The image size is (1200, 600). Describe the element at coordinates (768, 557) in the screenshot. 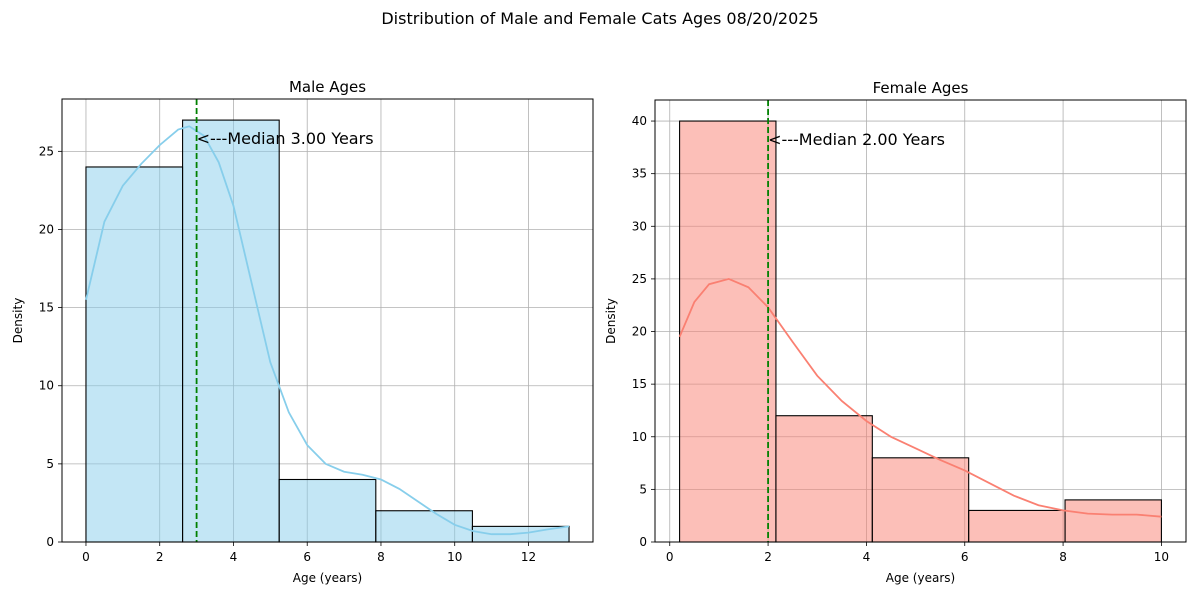

I see `female-xtick-label: 2` at that location.